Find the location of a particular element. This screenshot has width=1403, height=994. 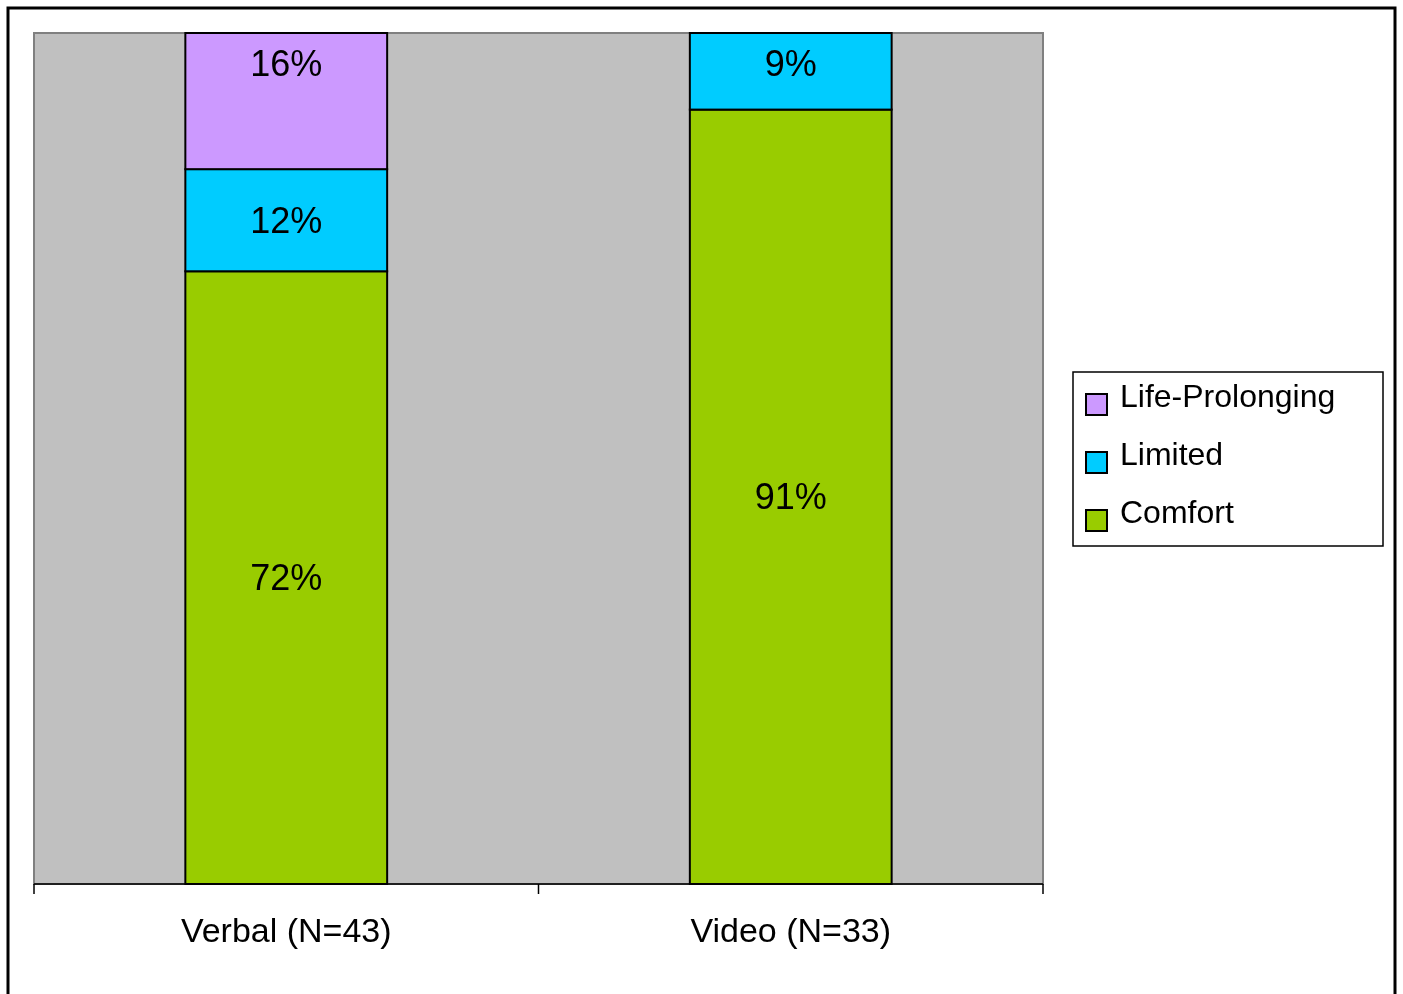

data-label: 16% is located at coordinates (286, 63).